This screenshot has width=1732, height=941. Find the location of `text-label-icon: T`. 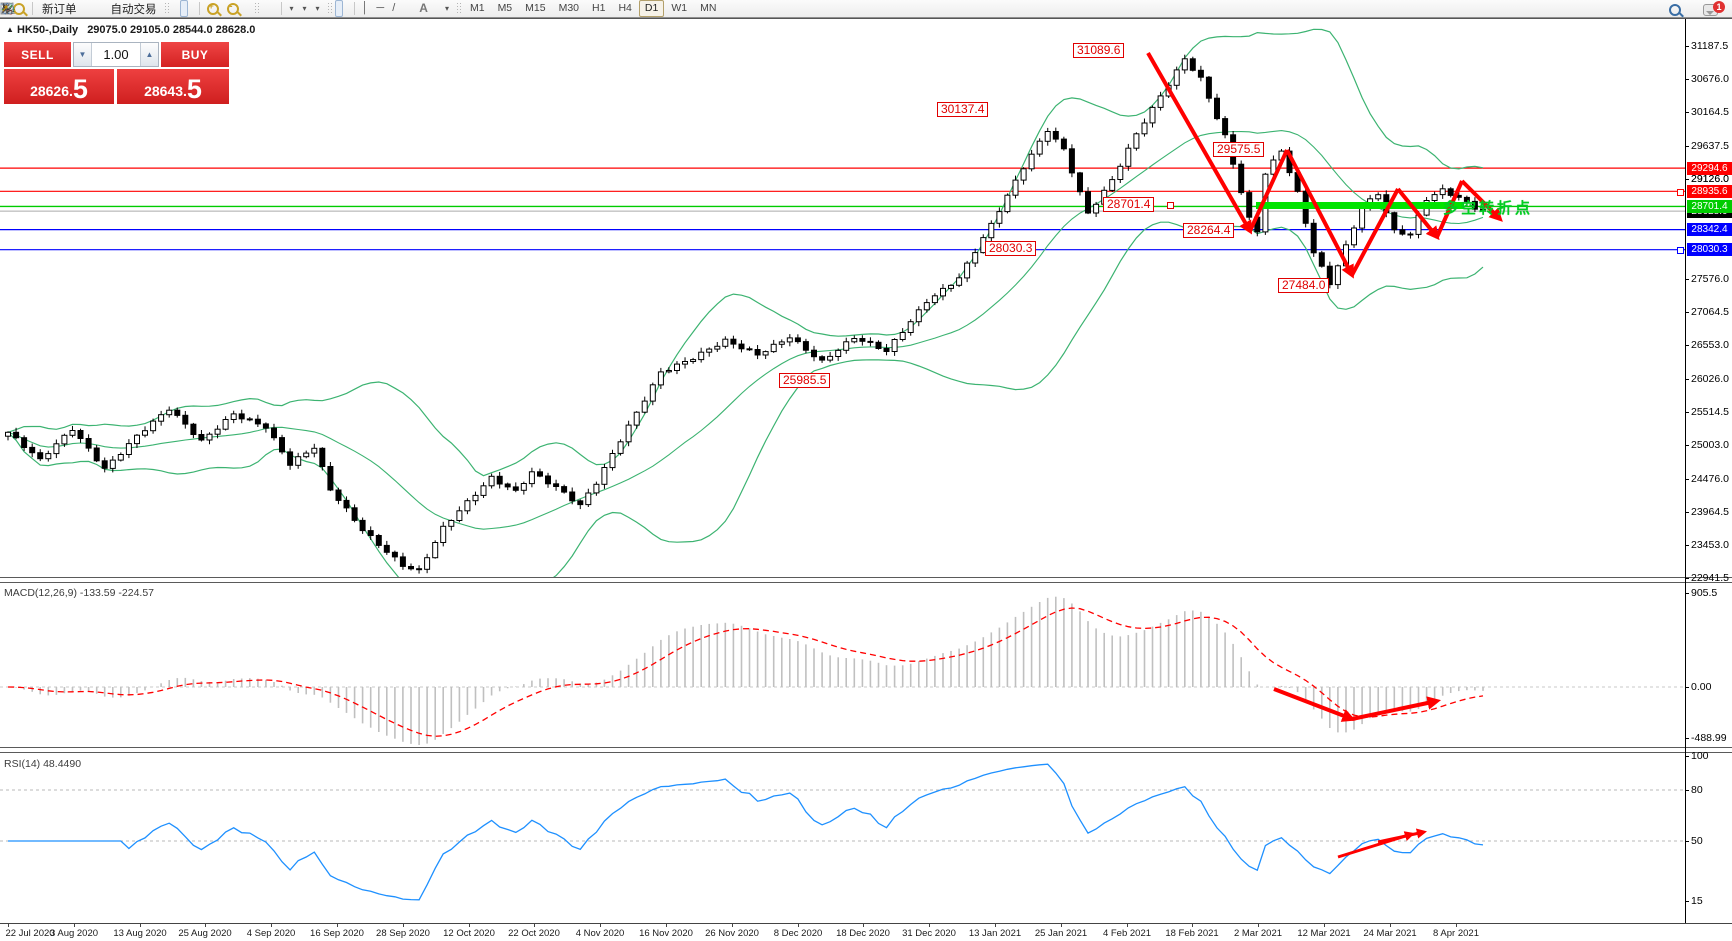

text-label-icon: T is located at coordinates (220, 8).